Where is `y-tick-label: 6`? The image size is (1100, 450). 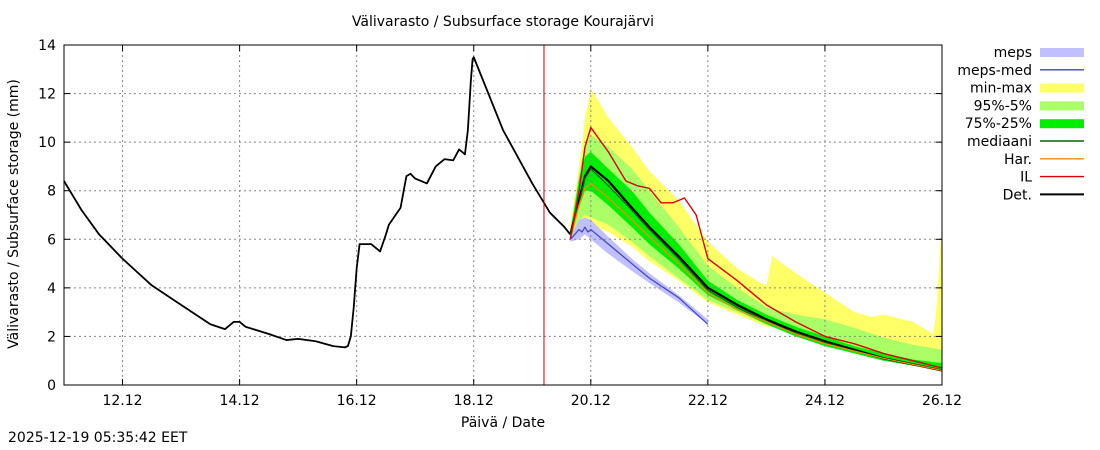 y-tick-label: 6 is located at coordinates (51, 240).